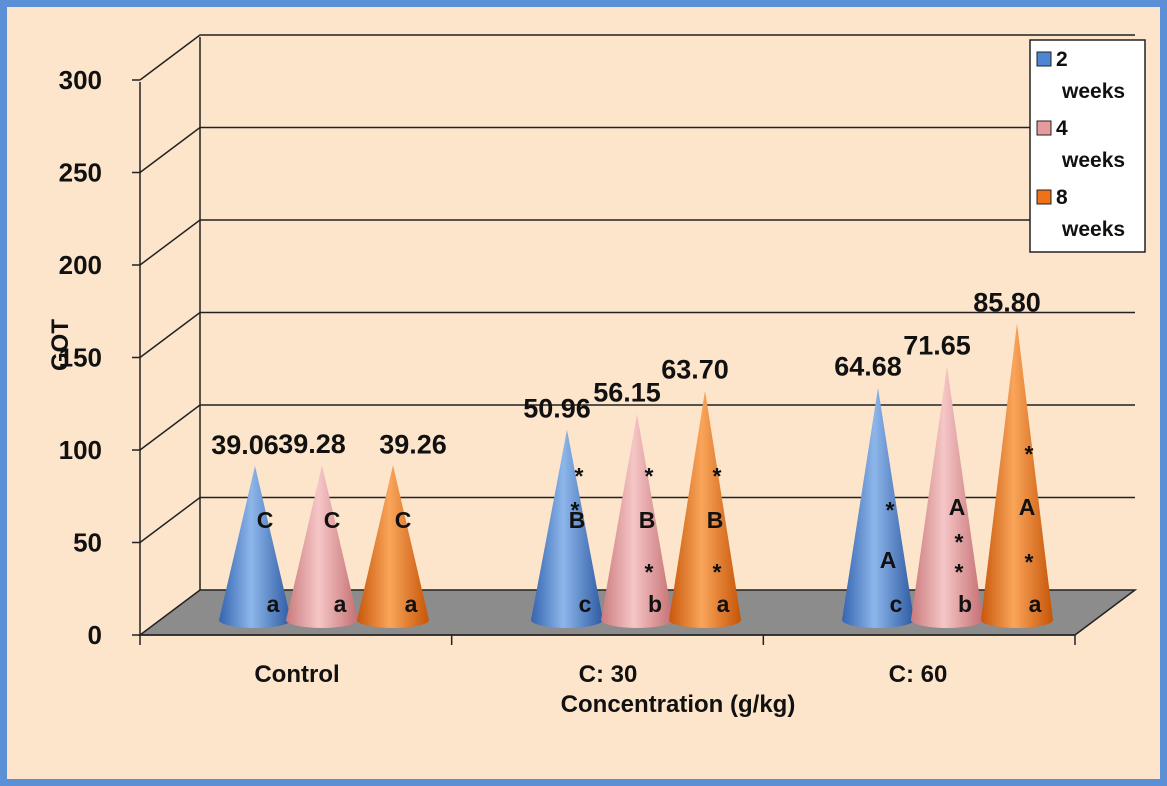 The width and height of the screenshot is (1167, 786). Describe the element at coordinates (80, 265) in the screenshot. I see `y-tick-label: 200` at that location.